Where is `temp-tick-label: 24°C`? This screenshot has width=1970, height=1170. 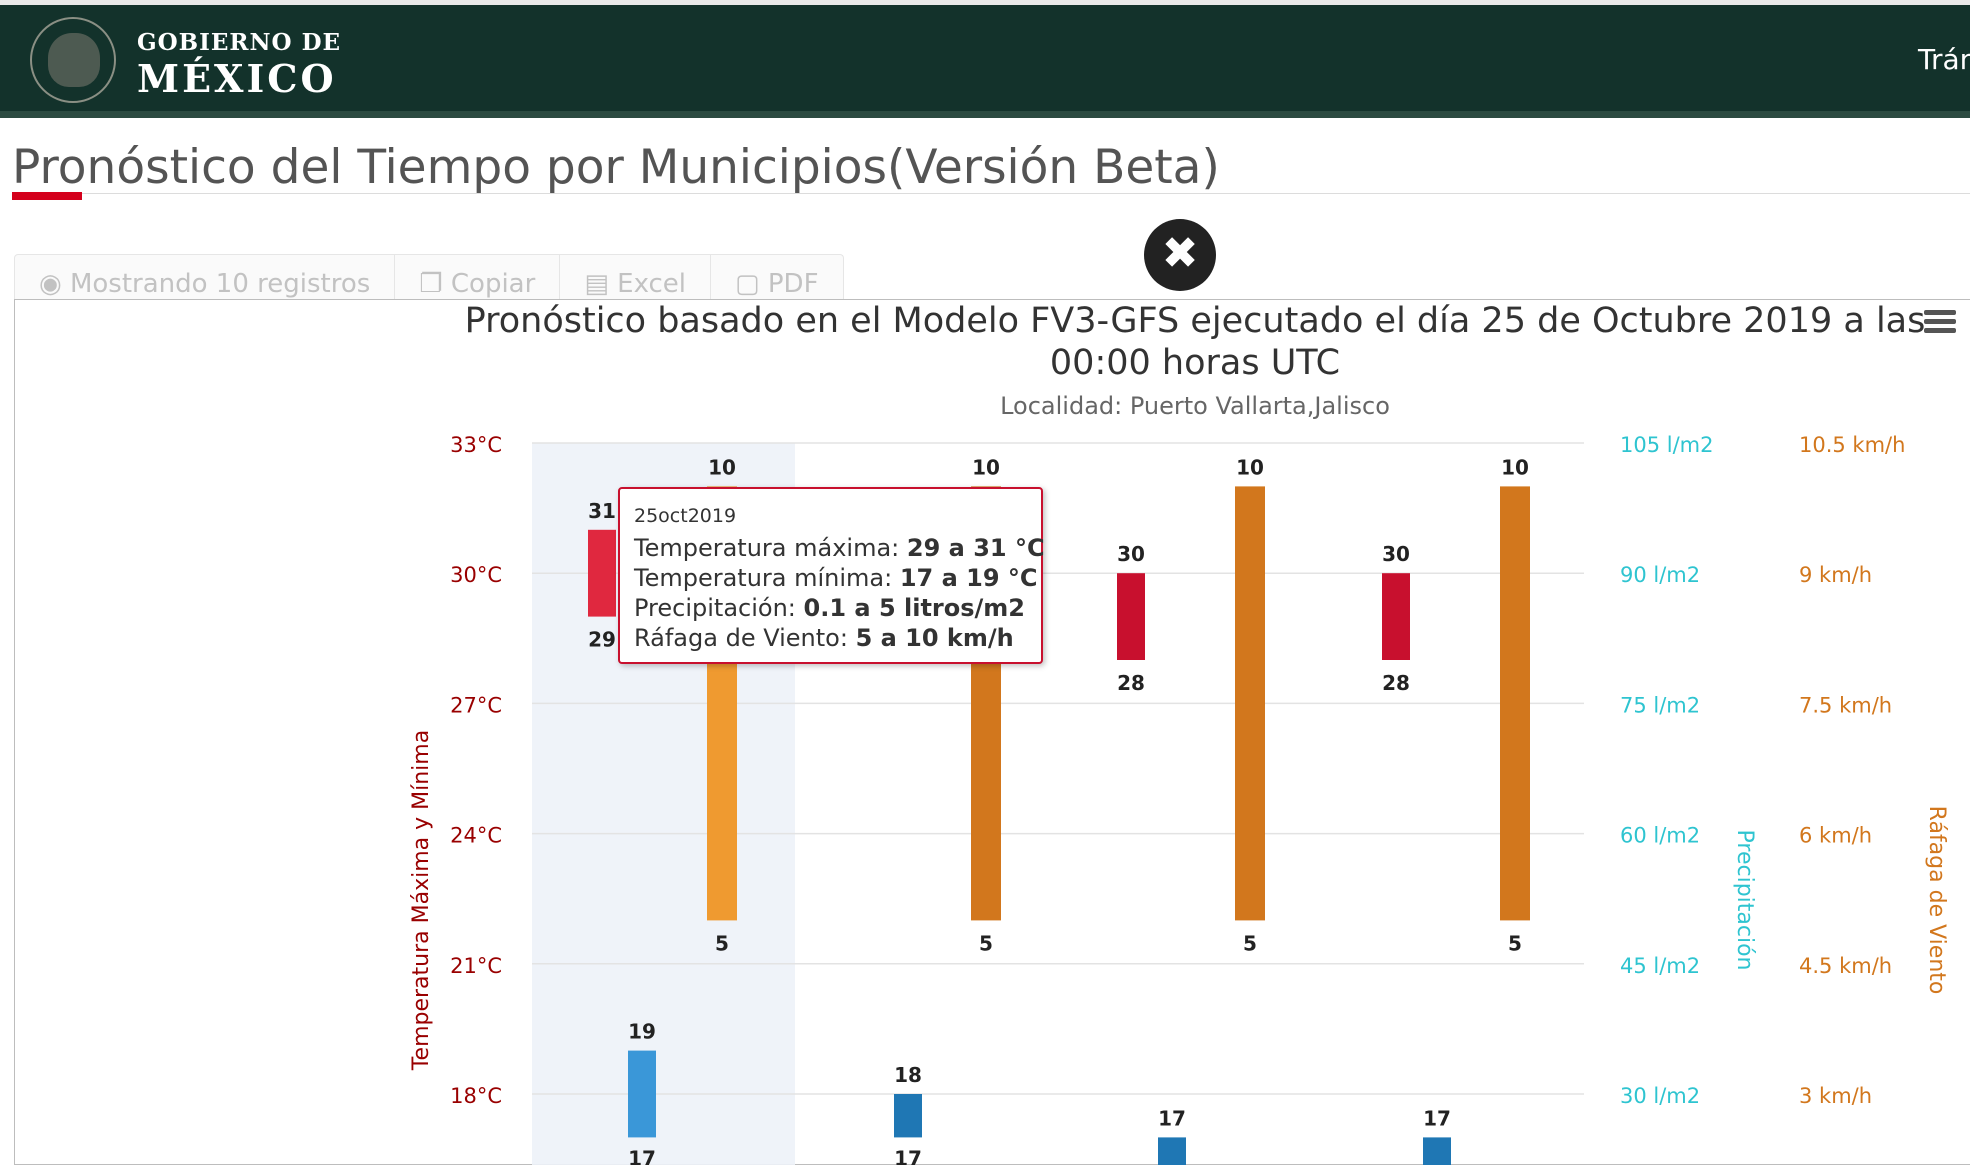 temp-tick-label: 24°C is located at coordinates (476, 836).